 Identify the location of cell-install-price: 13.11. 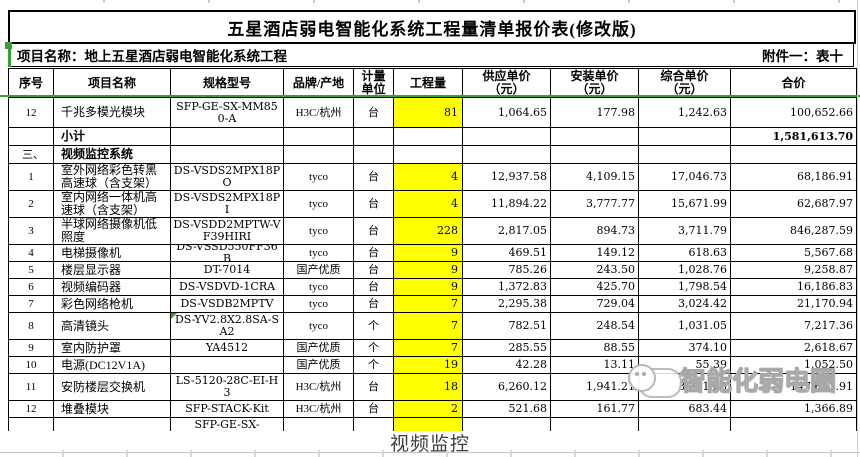
(595, 365).